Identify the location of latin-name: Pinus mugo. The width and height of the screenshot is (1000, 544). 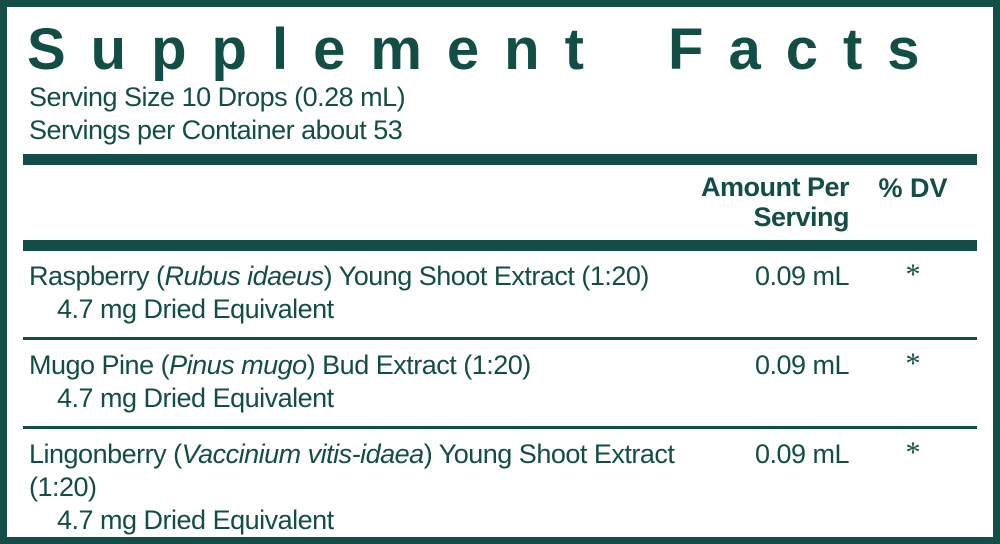
(238, 365).